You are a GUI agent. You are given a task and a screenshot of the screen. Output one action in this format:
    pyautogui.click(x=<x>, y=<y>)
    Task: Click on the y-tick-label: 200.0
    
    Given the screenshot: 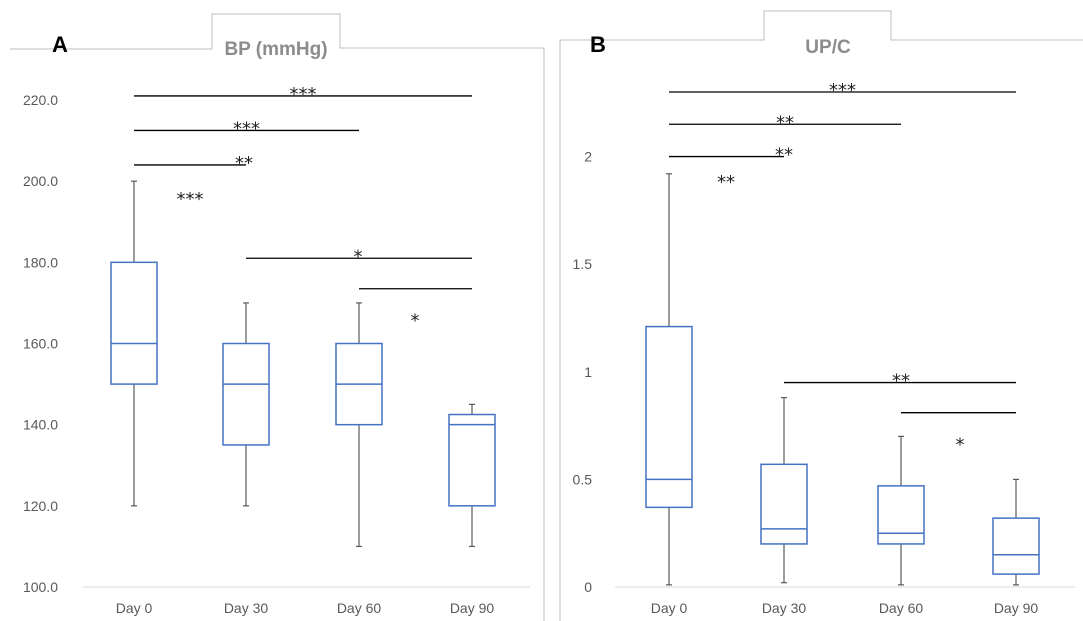 What is the action you would take?
    pyautogui.click(x=40, y=181)
    